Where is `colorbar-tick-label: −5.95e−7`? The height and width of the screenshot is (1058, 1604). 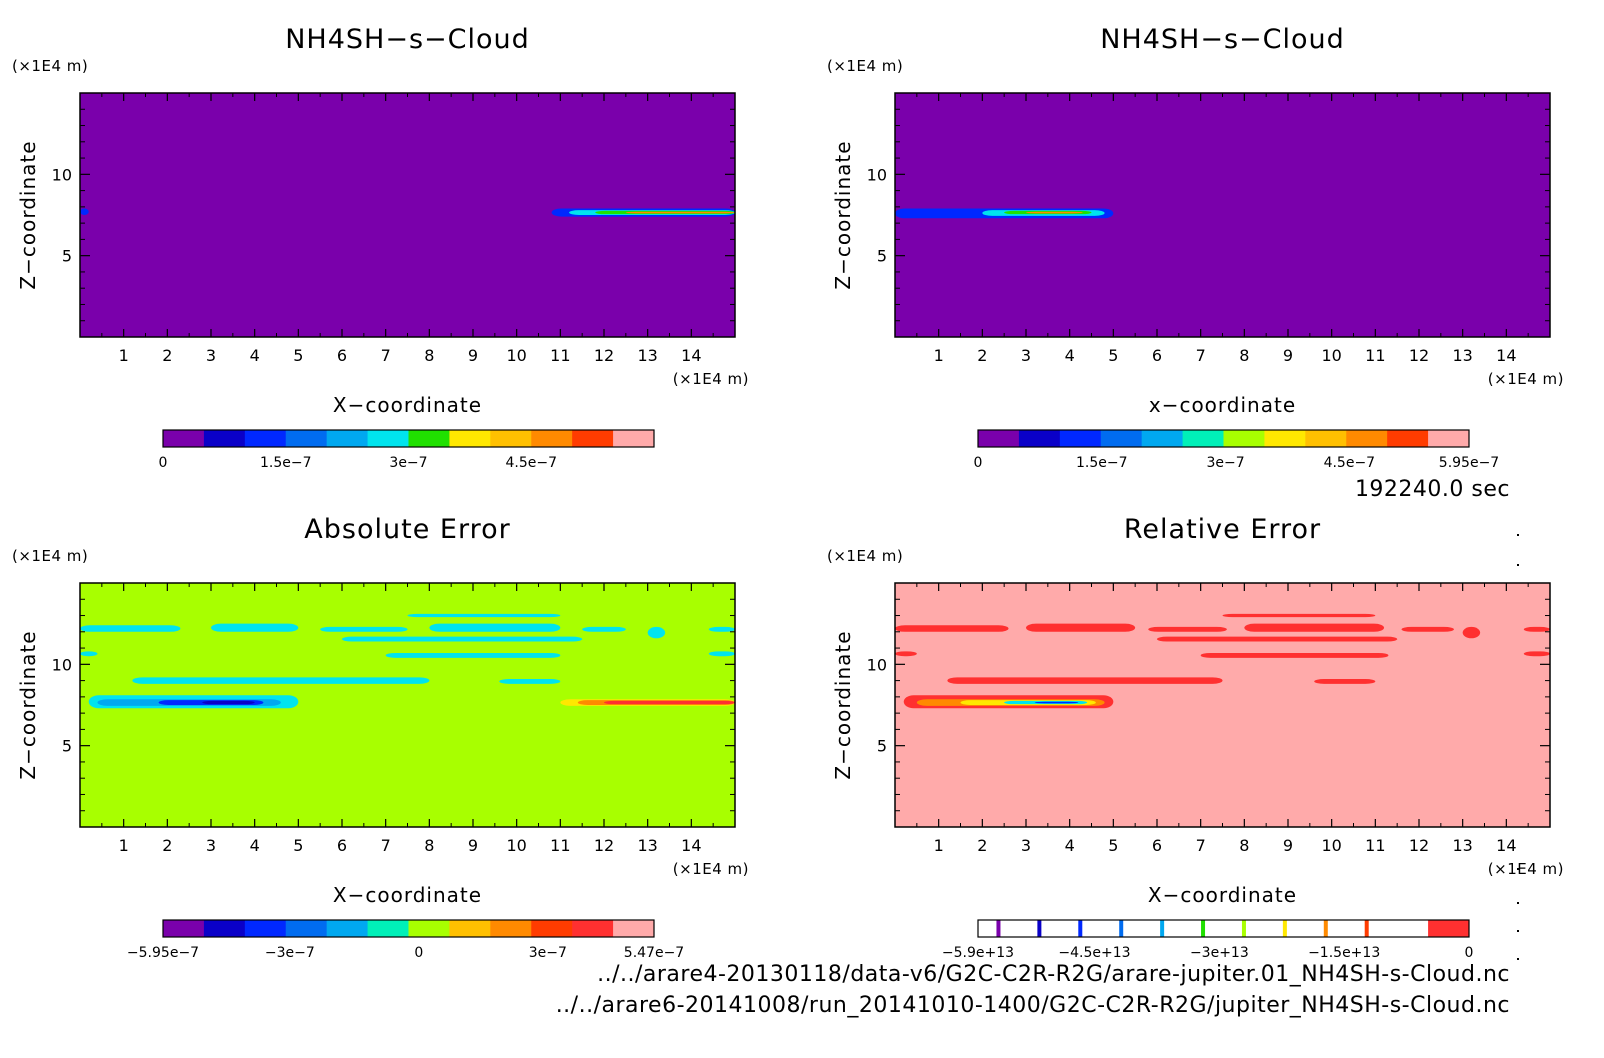
colorbar-tick-label: −5.95e−7 is located at coordinates (163, 953).